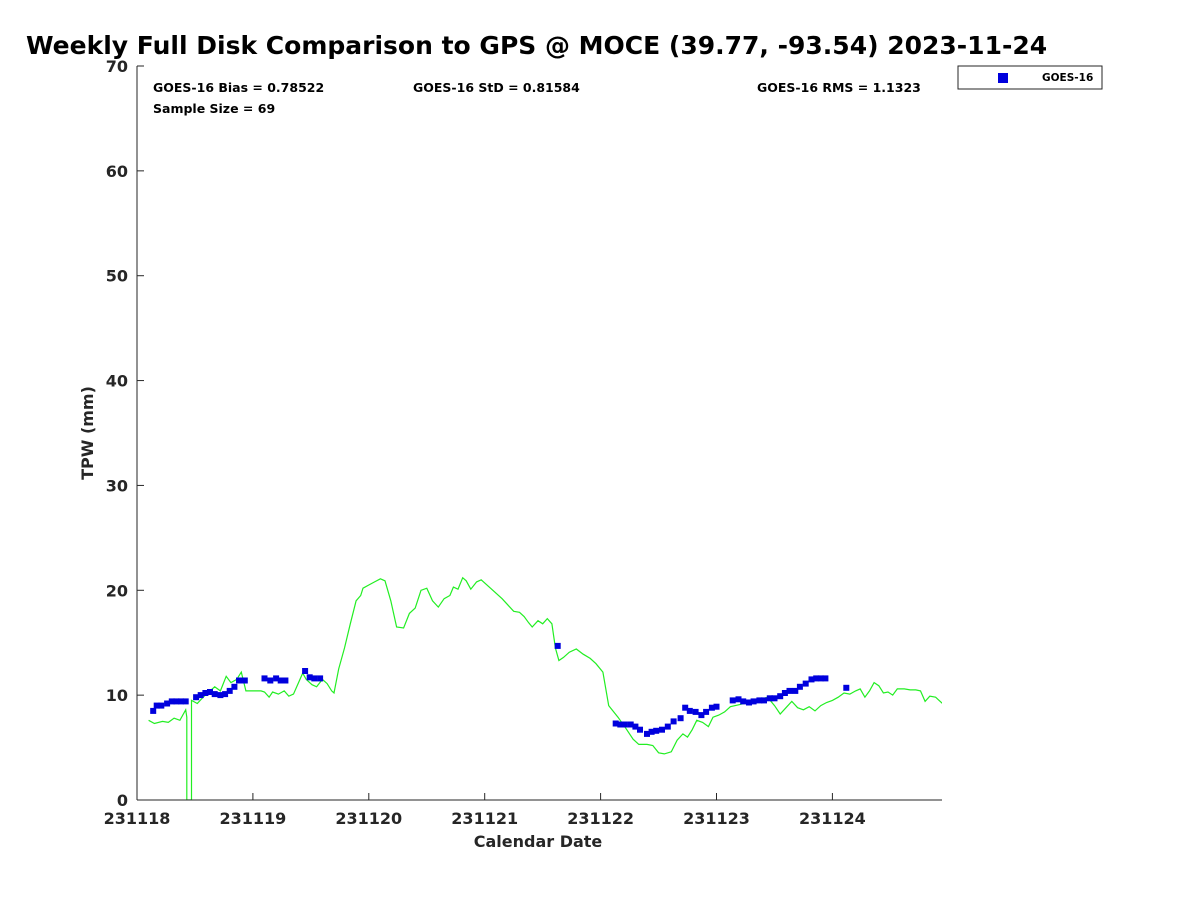 This screenshot has width=1200, height=900. What do you see at coordinates (117, 590) in the screenshot?
I see `y-tick-label: 20` at bounding box center [117, 590].